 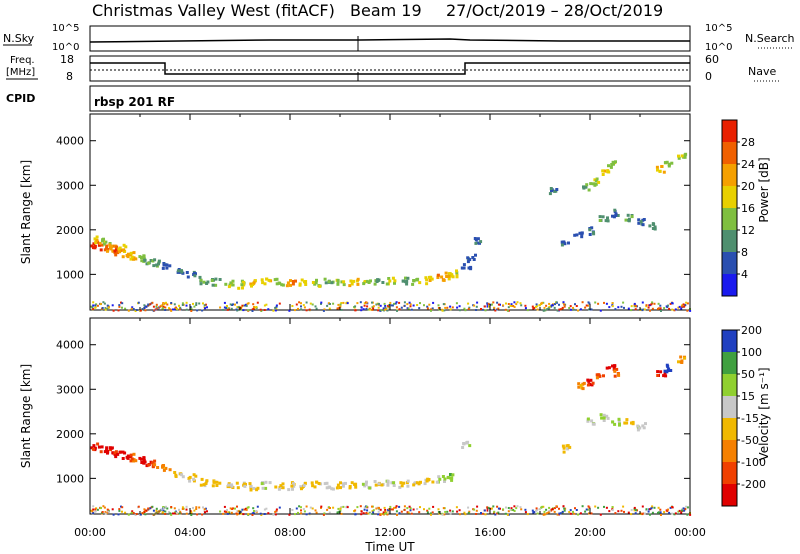 I want to click on nsearch-tick-top: 10^5, so click(x=718, y=28).